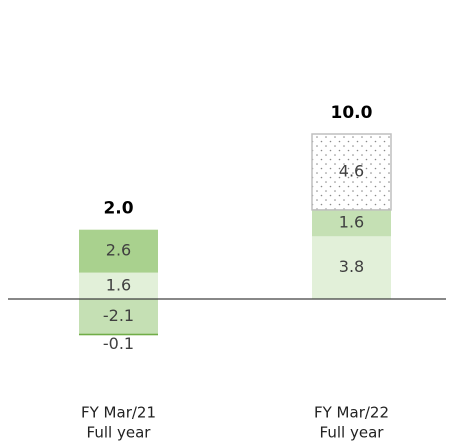 Image resolution: width=454 pixels, height=446 pixels. I want to click on data-label: 3.8, so click(351, 266).